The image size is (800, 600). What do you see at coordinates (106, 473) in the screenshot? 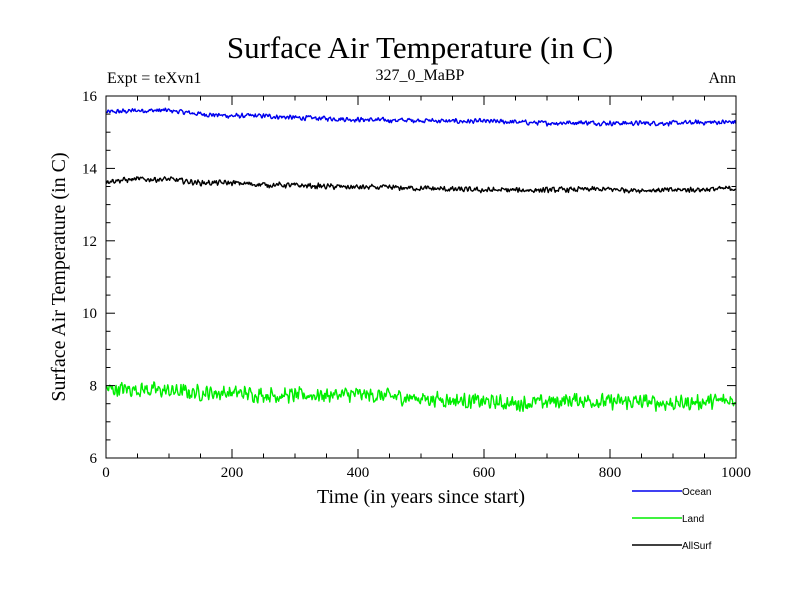
I see `x-tick-label: 0` at bounding box center [106, 473].